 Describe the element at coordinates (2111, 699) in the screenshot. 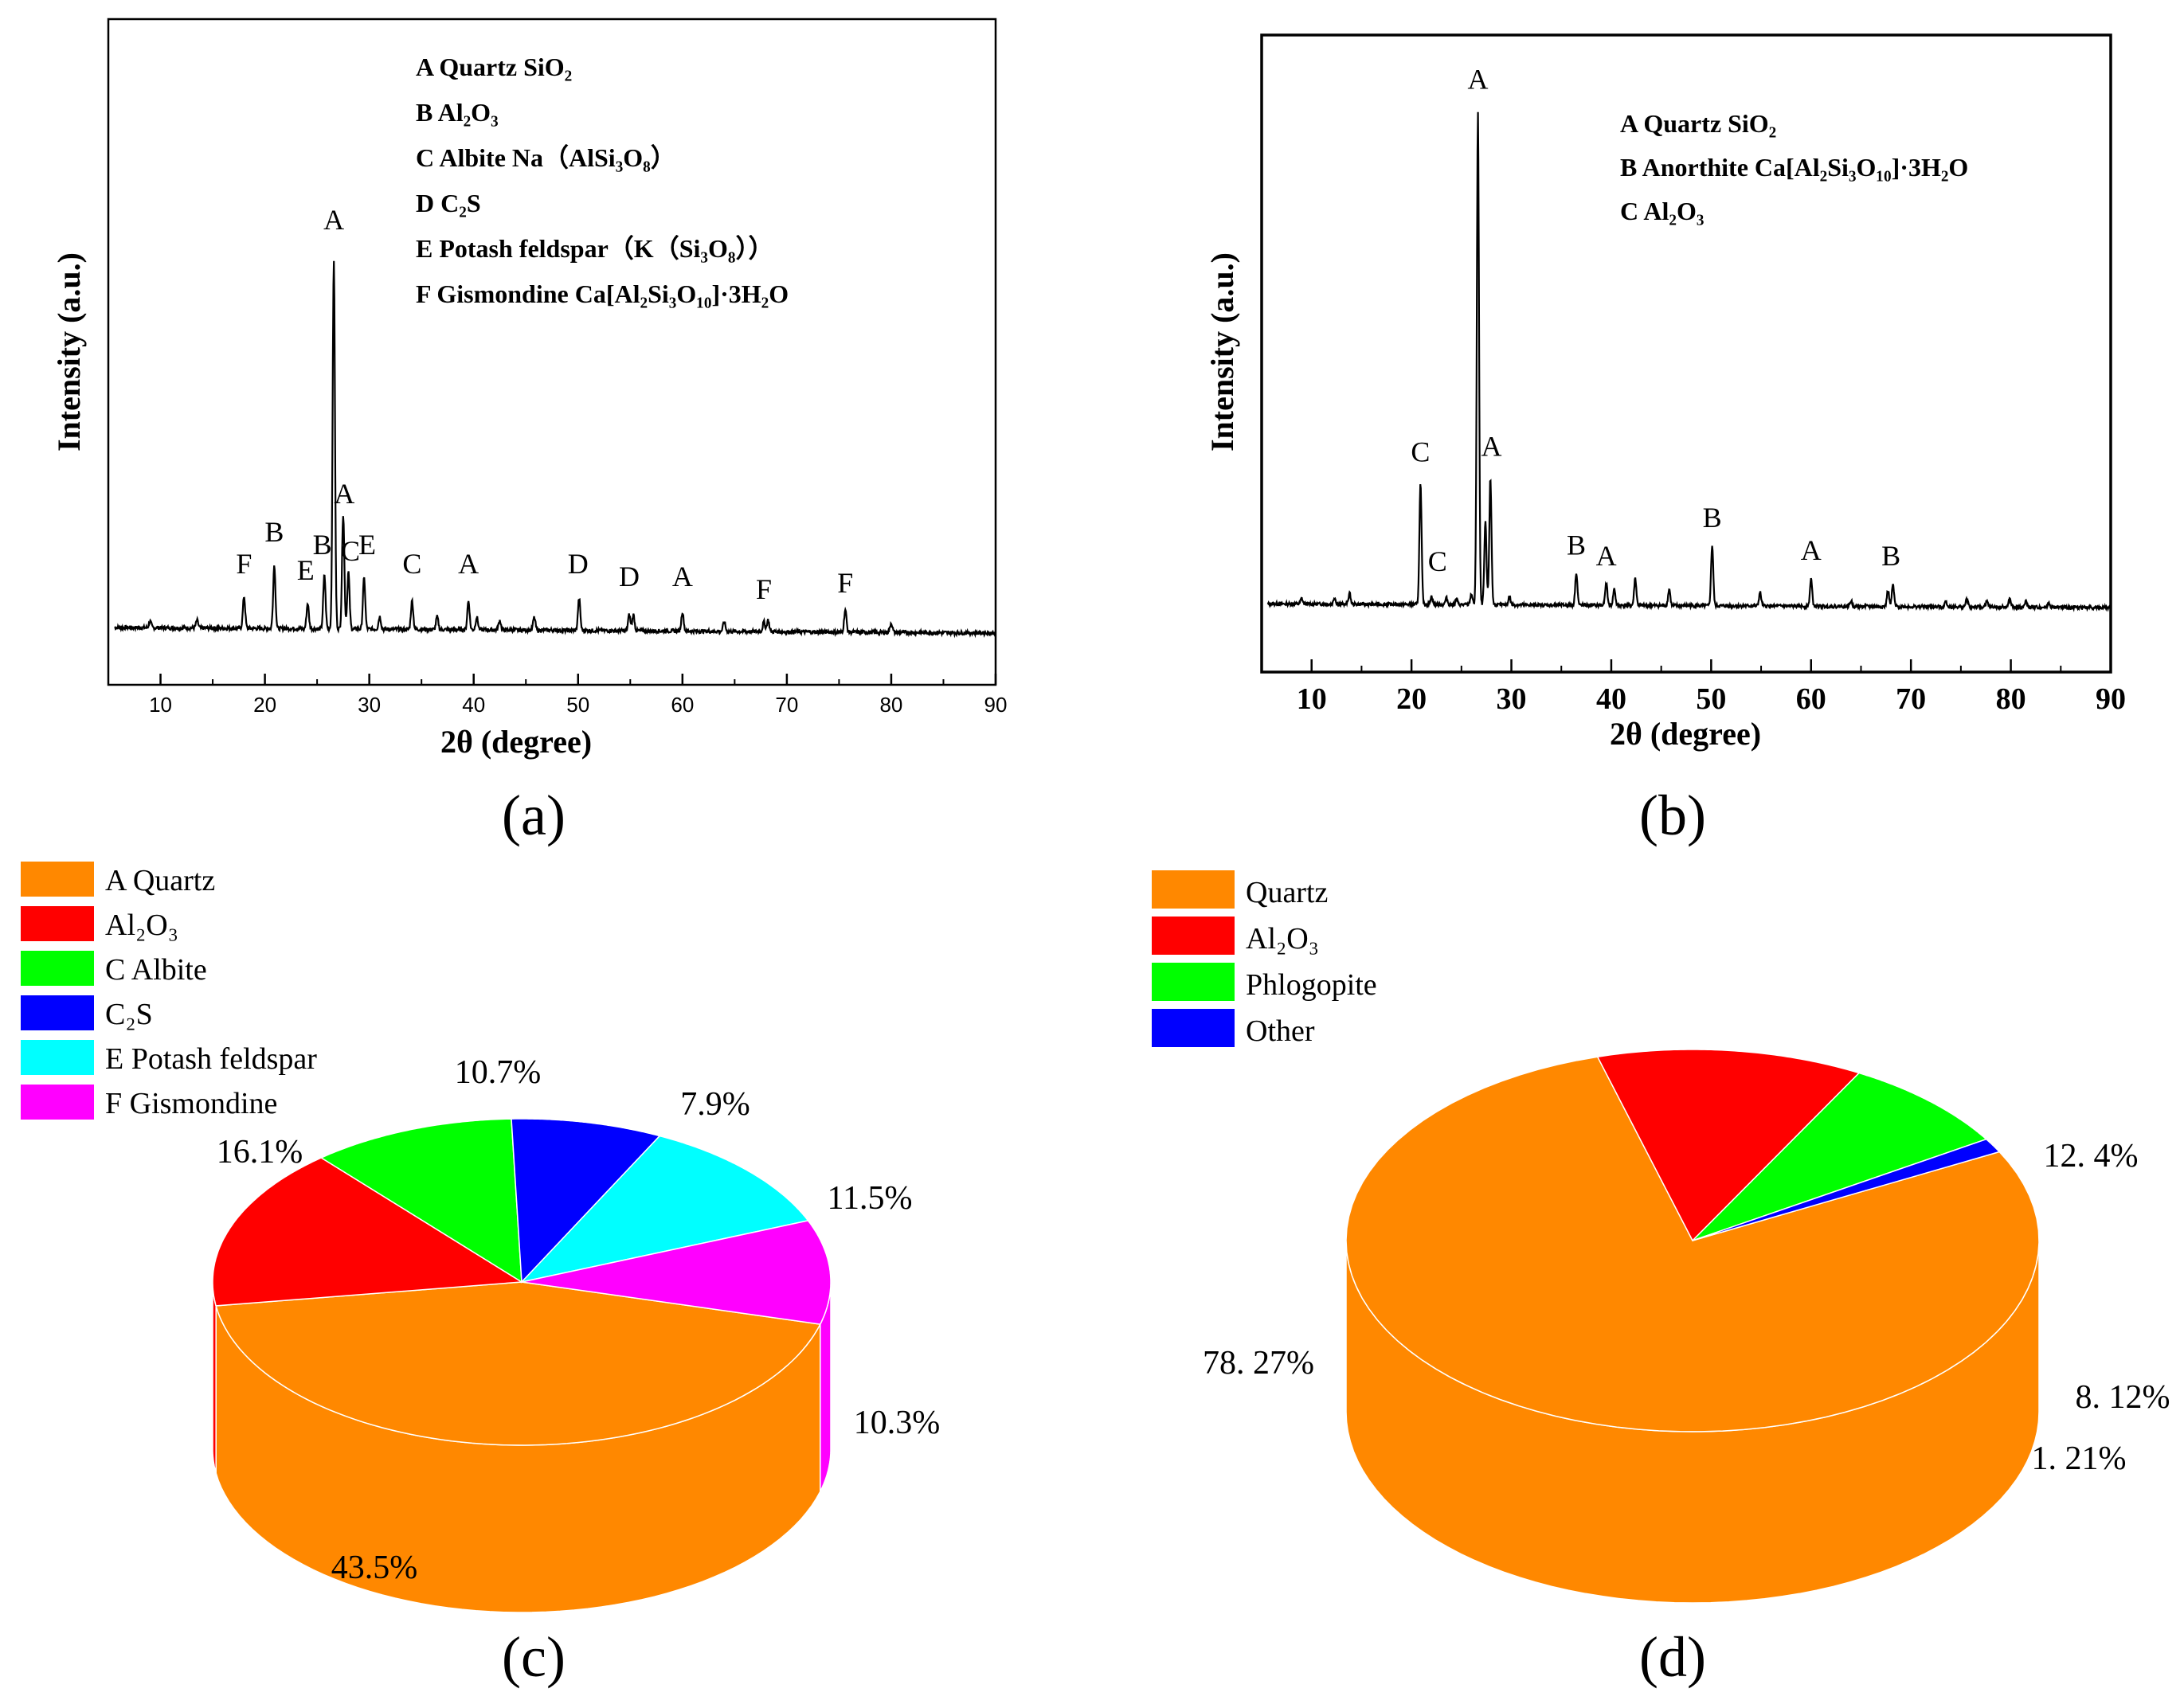

I see `xrd-b-x-tick-label: 90` at that location.